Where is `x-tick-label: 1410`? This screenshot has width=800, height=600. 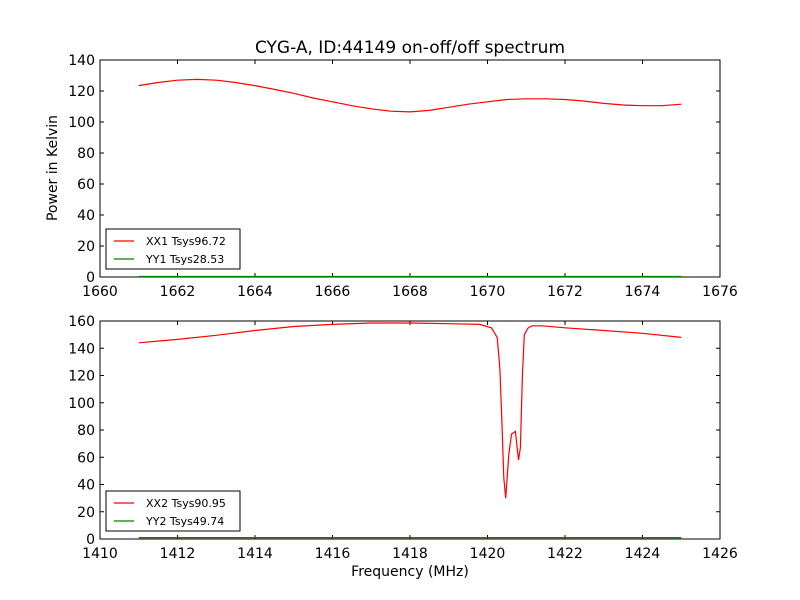
x-tick-label: 1410 is located at coordinates (100, 554).